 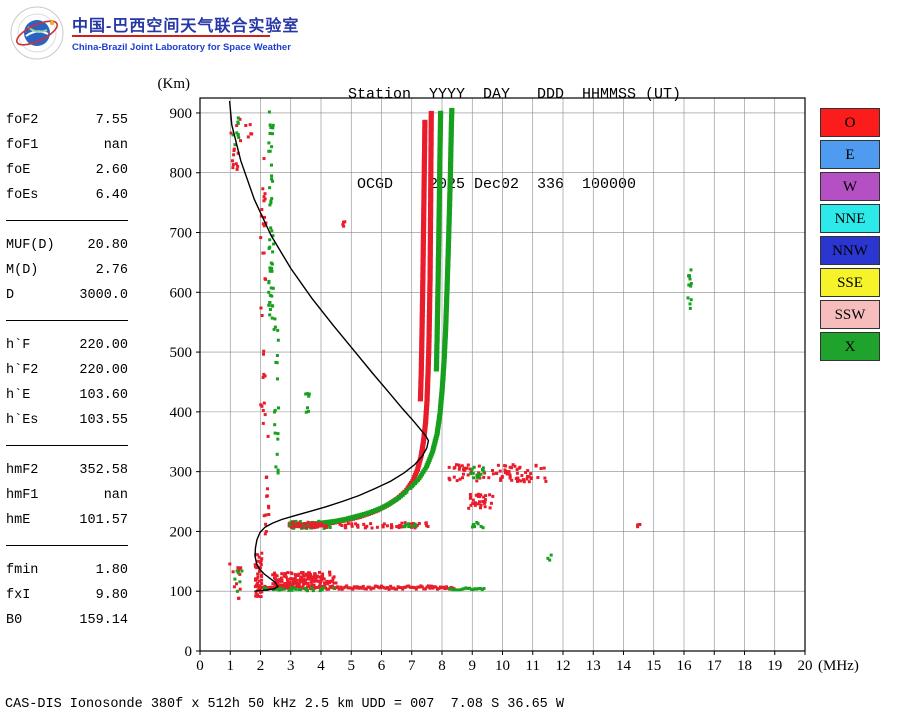 What do you see at coordinates (850, 282) in the screenshot?
I see `legend-item-sse: SSE` at bounding box center [850, 282].